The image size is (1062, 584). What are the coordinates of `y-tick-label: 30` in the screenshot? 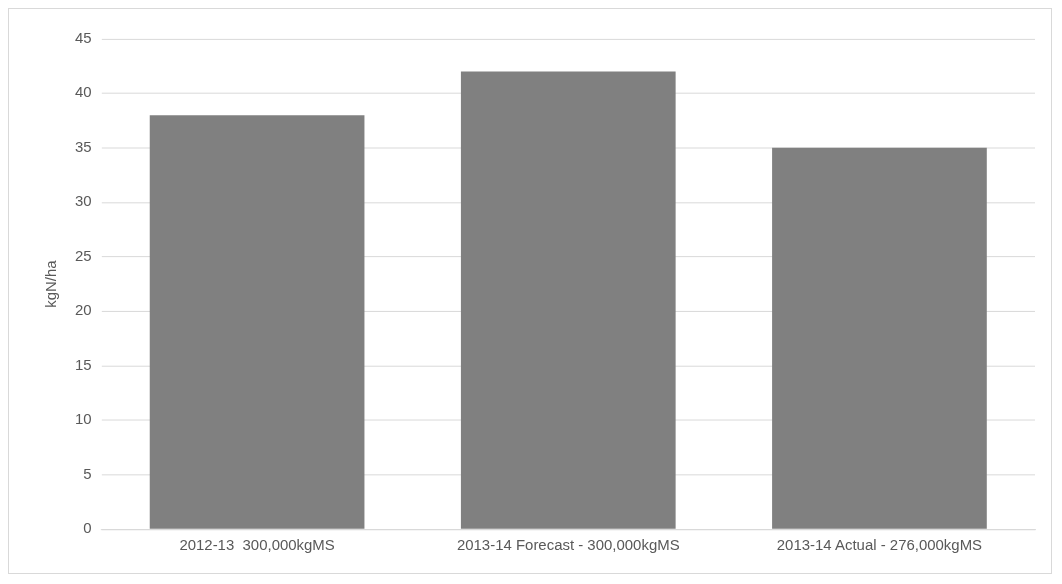 It's located at (83, 201).